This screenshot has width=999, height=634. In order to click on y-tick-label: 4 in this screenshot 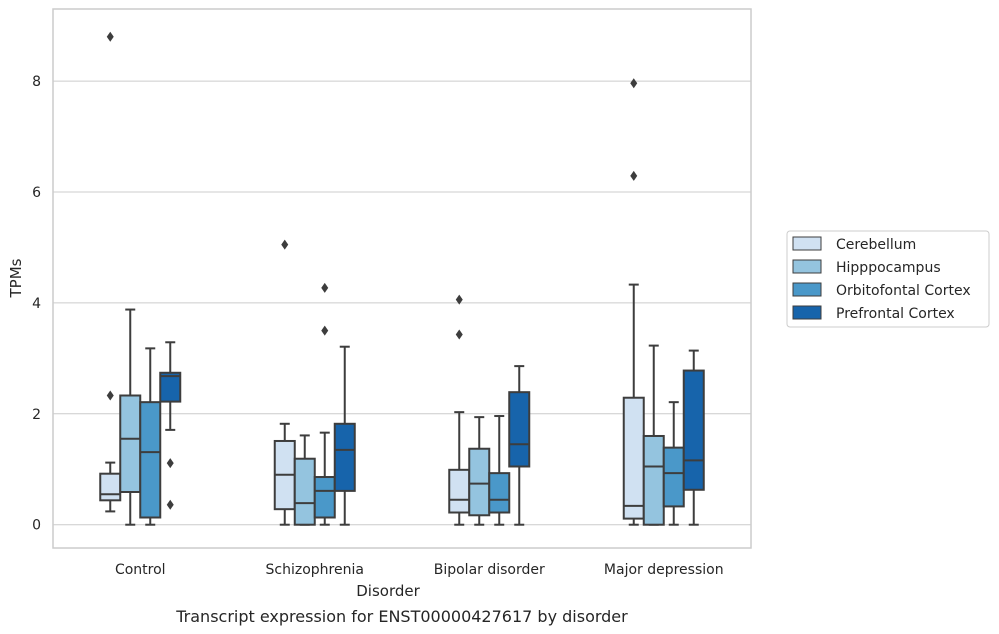, I will do `click(36, 304)`.